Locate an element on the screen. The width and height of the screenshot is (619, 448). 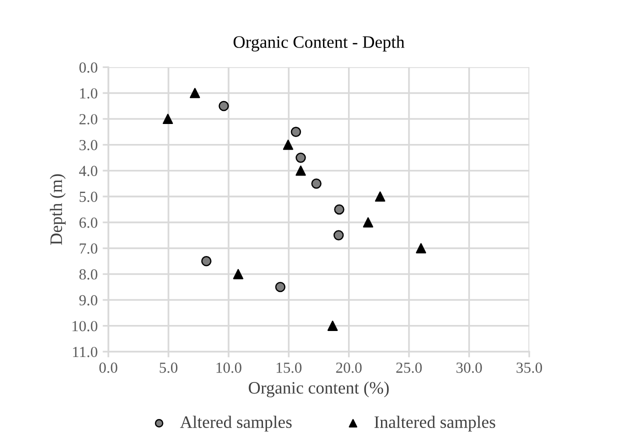
x-axis-title: Organic content (%) is located at coordinates (318, 390).